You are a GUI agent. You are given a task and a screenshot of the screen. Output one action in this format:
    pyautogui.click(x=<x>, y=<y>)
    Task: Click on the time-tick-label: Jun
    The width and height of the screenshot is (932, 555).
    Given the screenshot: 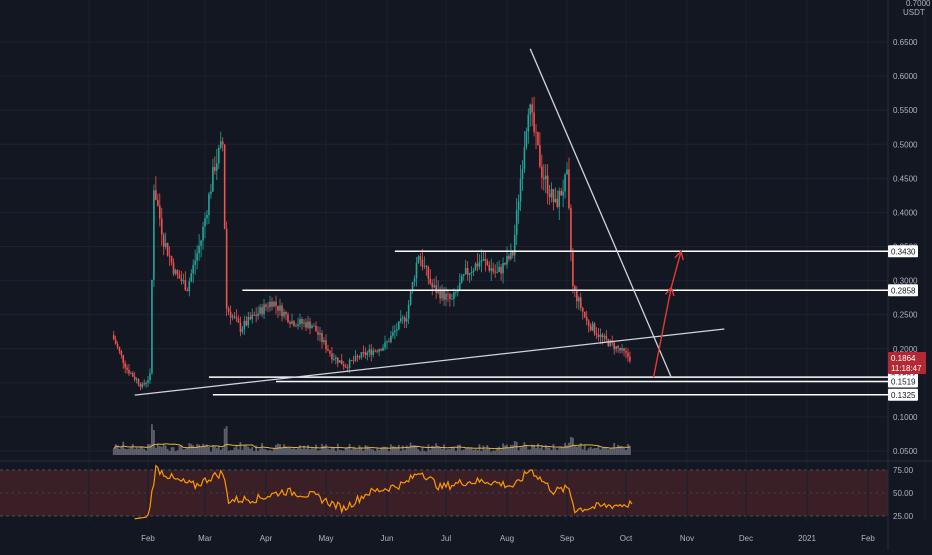 What is the action you would take?
    pyautogui.click(x=387, y=538)
    